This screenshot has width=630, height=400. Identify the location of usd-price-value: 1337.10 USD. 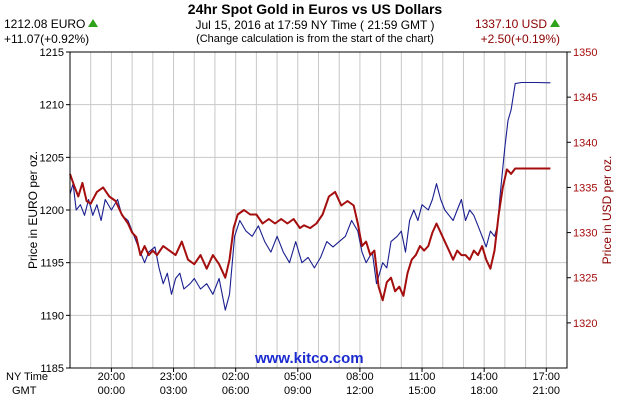
(510, 24).